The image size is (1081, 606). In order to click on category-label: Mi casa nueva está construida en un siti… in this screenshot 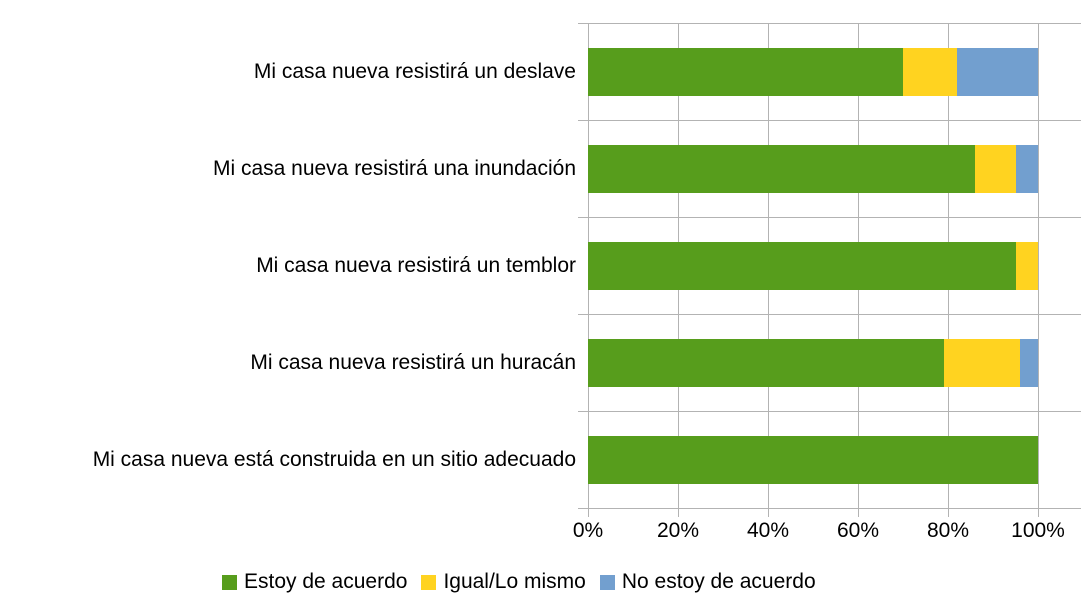, I will do `click(334, 459)`.